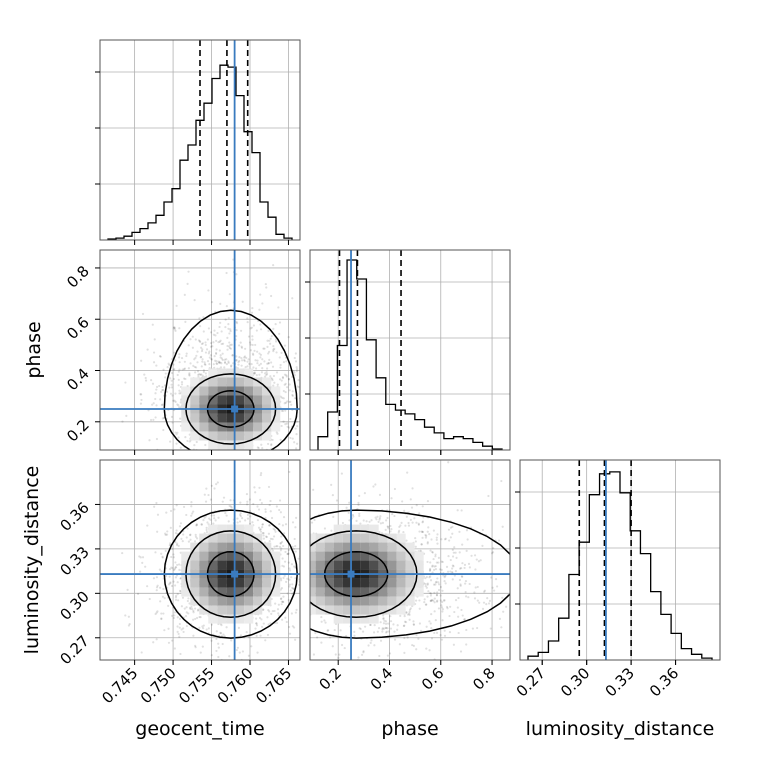  What do you see at coordinates (78, 380) in the screenshot?
I see `y-tick-label-phase: 0.4` at bounding box center [78, 380].